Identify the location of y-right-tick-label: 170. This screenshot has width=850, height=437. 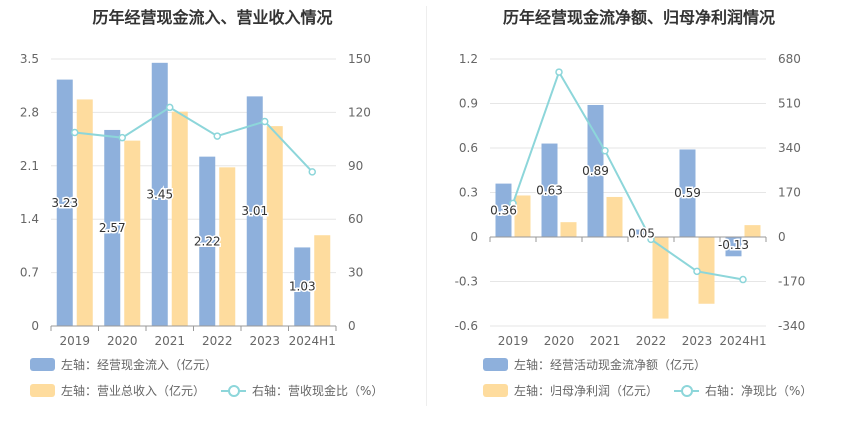
(789, 193).